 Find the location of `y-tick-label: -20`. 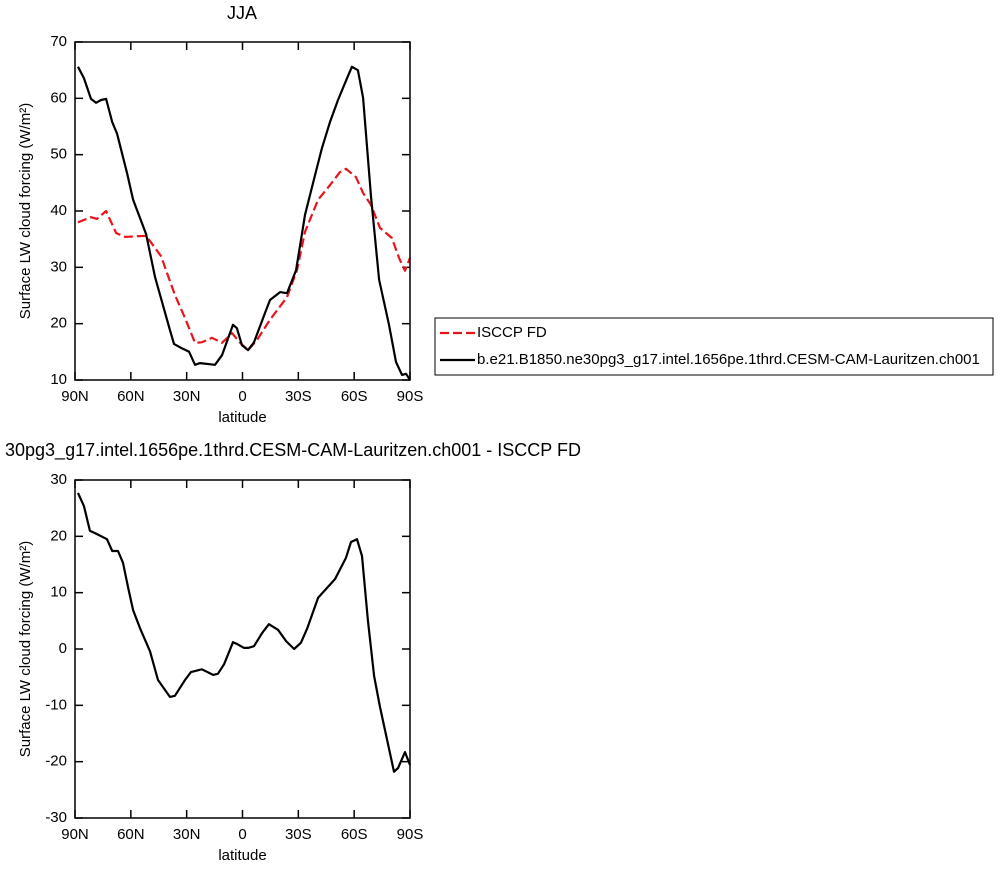

y-tick-label: -20 is located at coordinates (56, 761).